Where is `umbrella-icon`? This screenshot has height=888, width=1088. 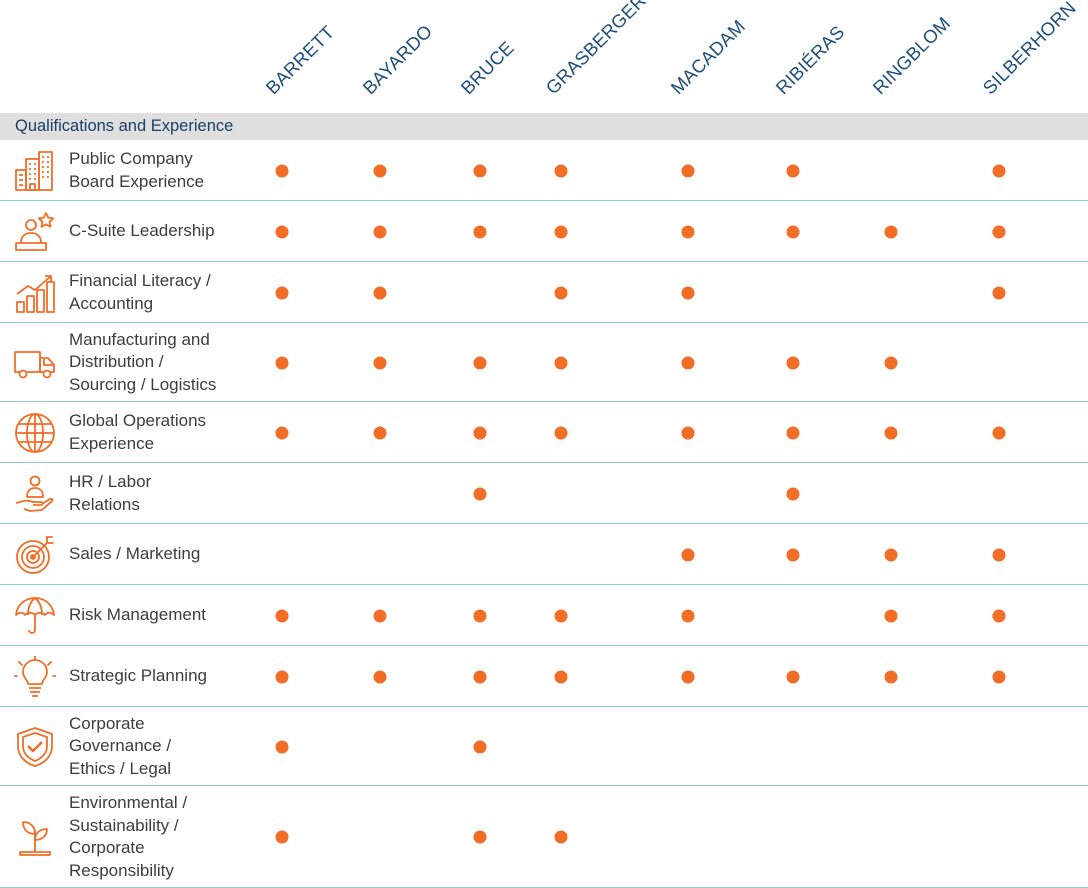
umbrella-icon is located at coordinates (35, 616).